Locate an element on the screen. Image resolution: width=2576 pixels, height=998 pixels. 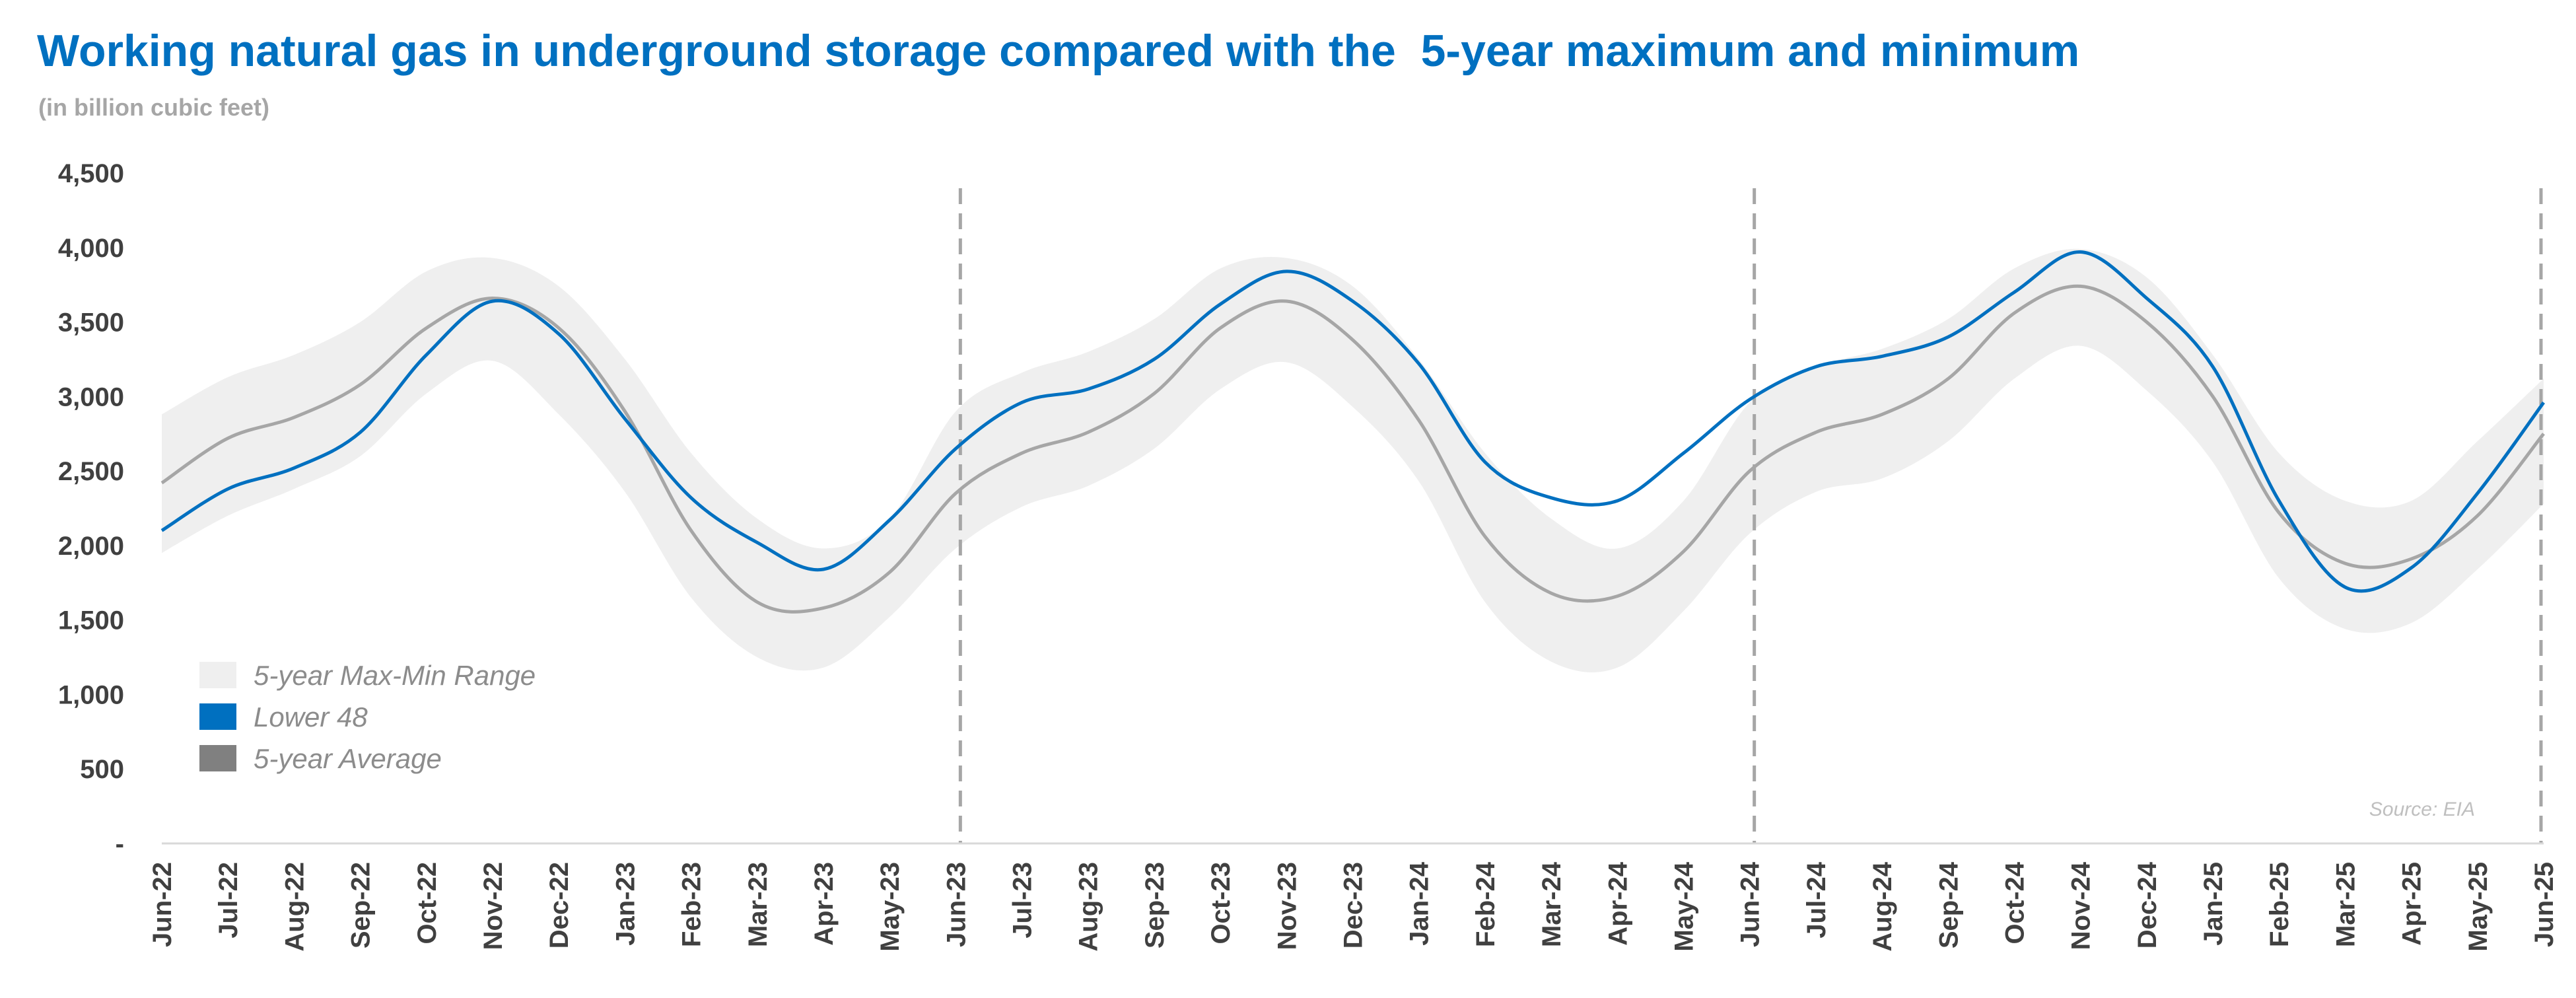
x-tick-label: Mar-25 is located at coordinates (2346, 904).